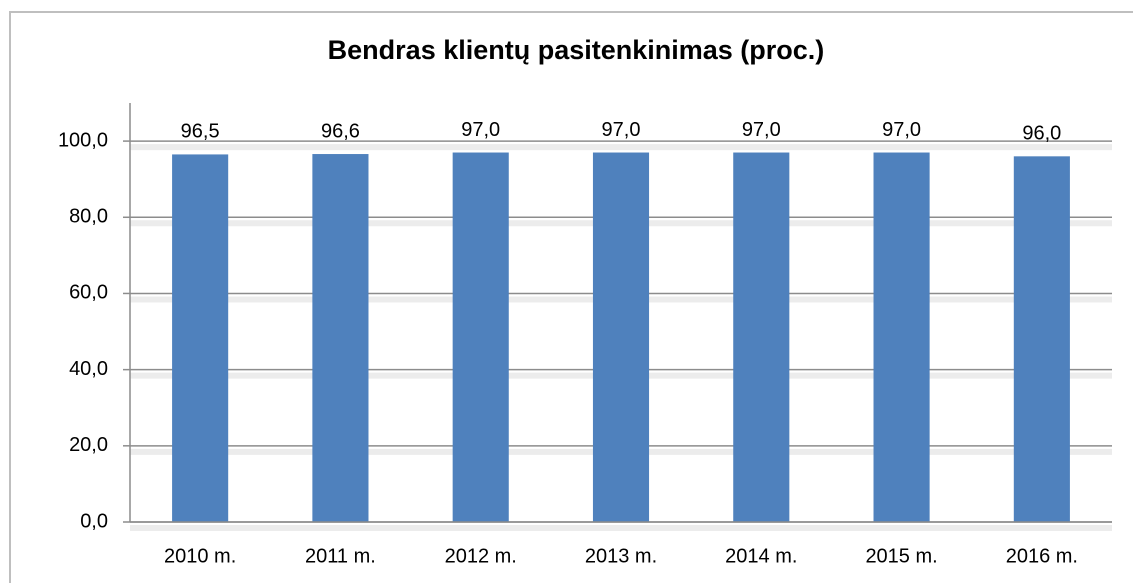 The width and height of the screenshot is (1133, 583). What do you see at coordinates (83, 140) in the screenshot?
I see `y-tick-label: 100,0` at bounding box center [83, 140].